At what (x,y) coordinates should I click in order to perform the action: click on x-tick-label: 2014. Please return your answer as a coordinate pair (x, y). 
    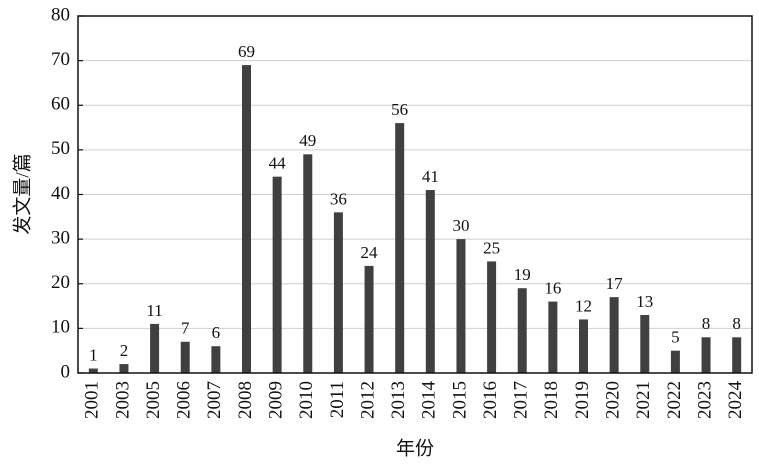
    Looking at the image, I should click on (429, 400).